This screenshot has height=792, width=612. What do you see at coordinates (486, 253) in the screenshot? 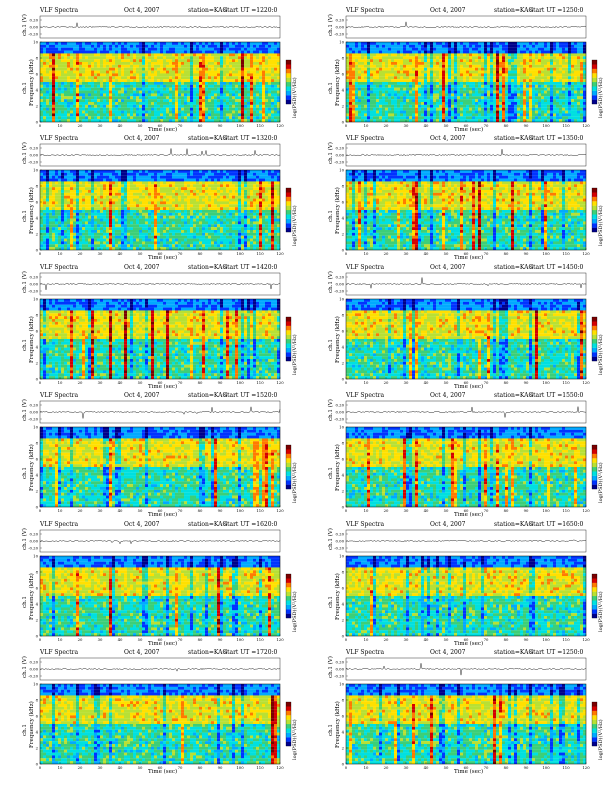
I see `time-tick-label: 70` at bounding box center [486, 253].